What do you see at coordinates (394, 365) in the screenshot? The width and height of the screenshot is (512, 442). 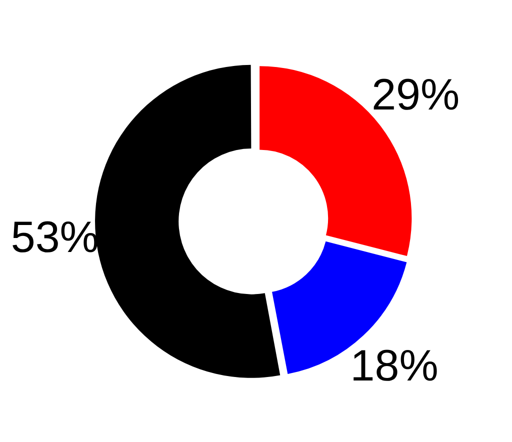 I see `data-label: 18%` at bounding box center [394, 365].